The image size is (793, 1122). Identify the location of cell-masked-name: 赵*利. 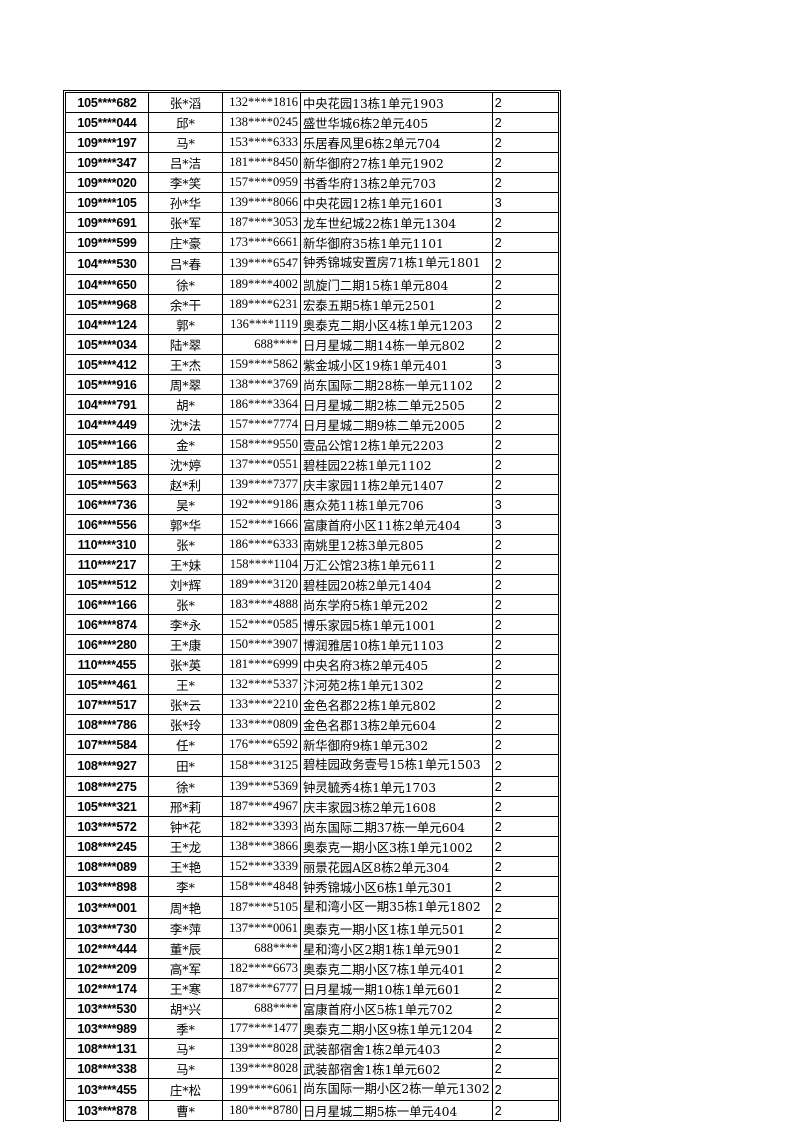
(185, 484).